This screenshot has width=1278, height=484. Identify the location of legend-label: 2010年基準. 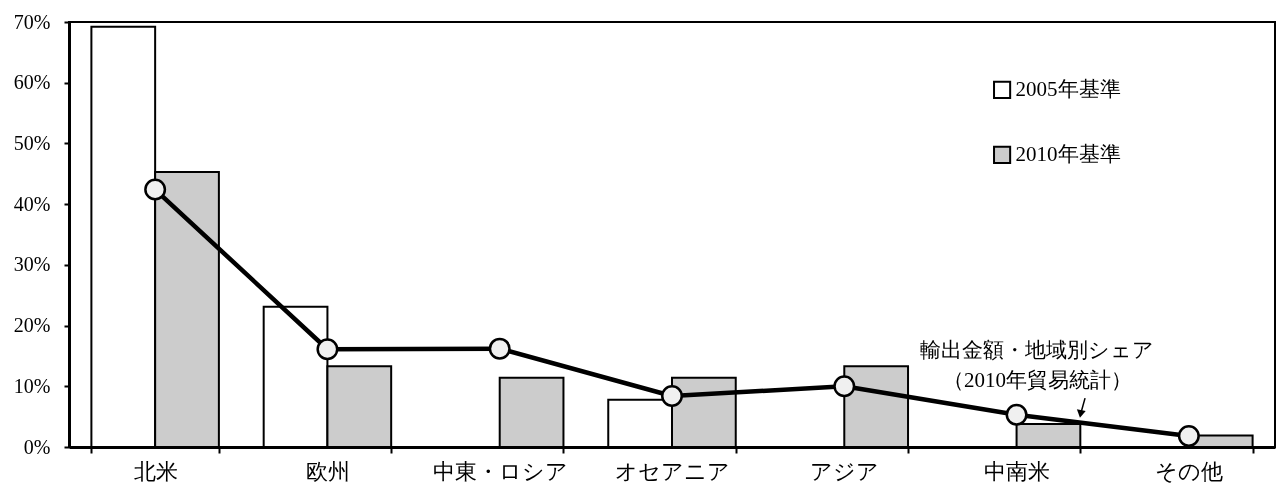
(1068, 153).